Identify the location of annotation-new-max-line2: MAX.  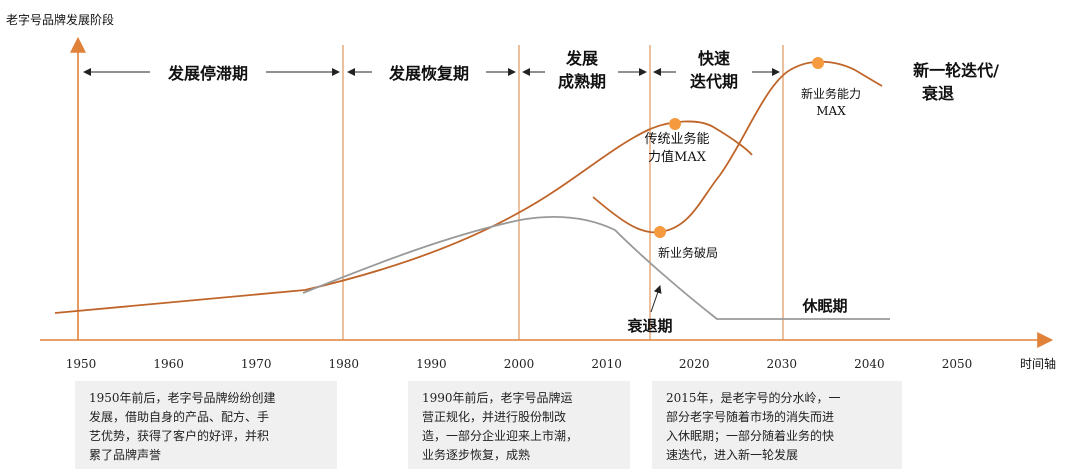
(831, 111).